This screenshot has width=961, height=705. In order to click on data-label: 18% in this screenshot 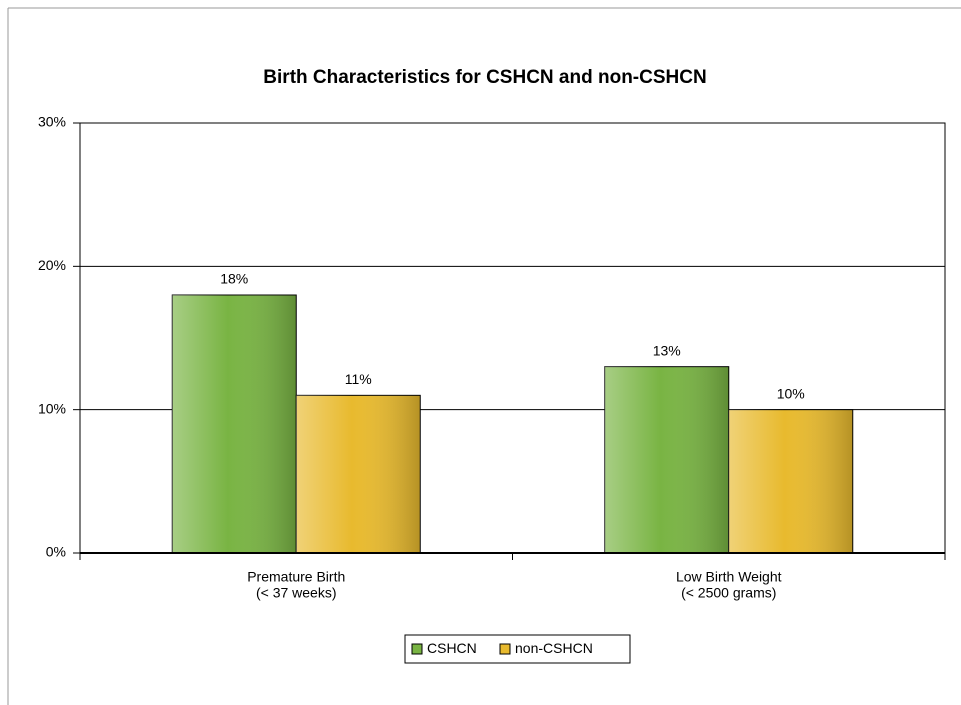, I will do `click(234, 279)`.